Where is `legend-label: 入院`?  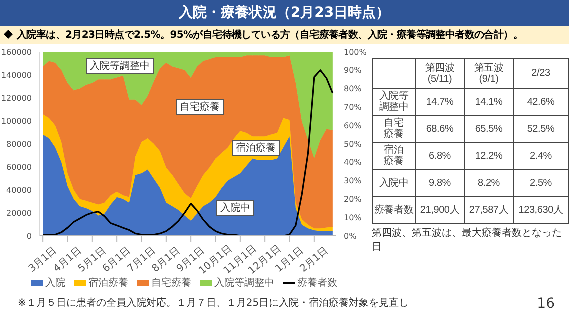 legend-label: 入院 is located at coordinates (55, 283).